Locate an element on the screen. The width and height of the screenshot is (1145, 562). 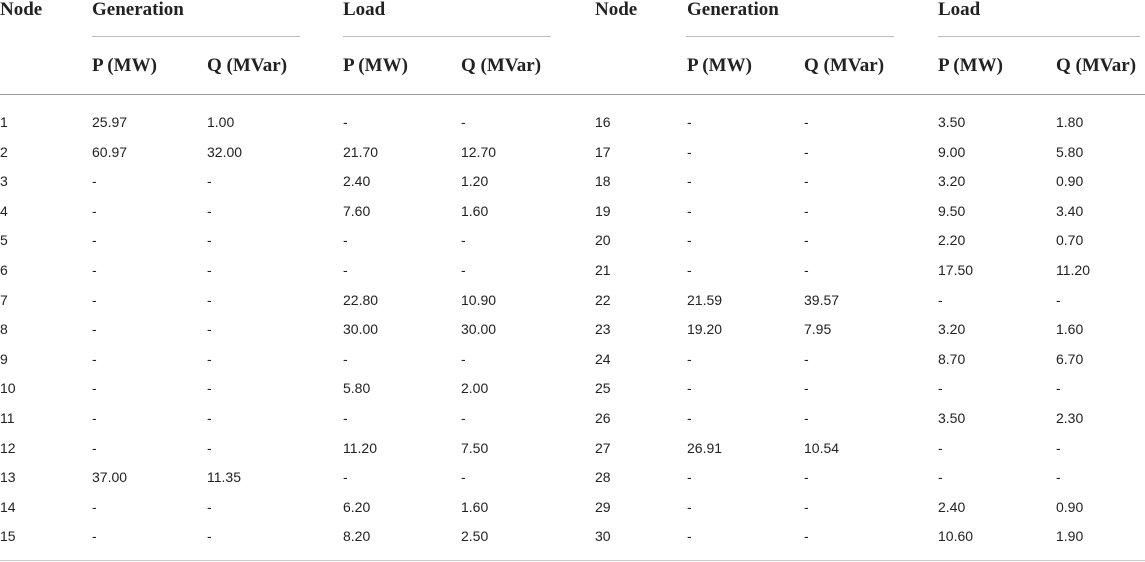
table-cell: 11.20 is located at coordinates (1073, 270).